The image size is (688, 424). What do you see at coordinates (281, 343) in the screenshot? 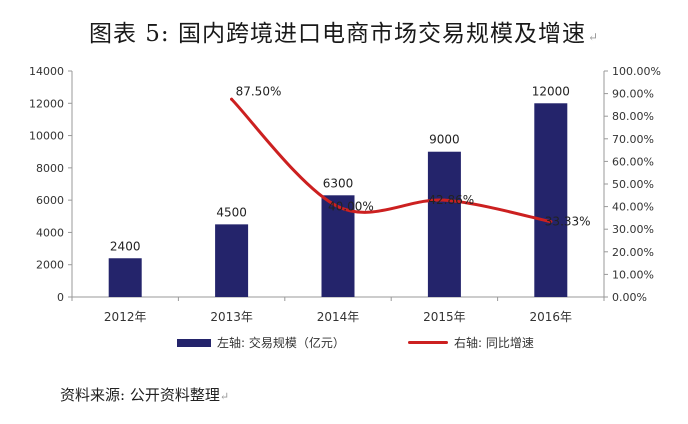
I see `legend-bar-label: 左轴: 交易规模（亿元）` at bounding box center [281, 343].